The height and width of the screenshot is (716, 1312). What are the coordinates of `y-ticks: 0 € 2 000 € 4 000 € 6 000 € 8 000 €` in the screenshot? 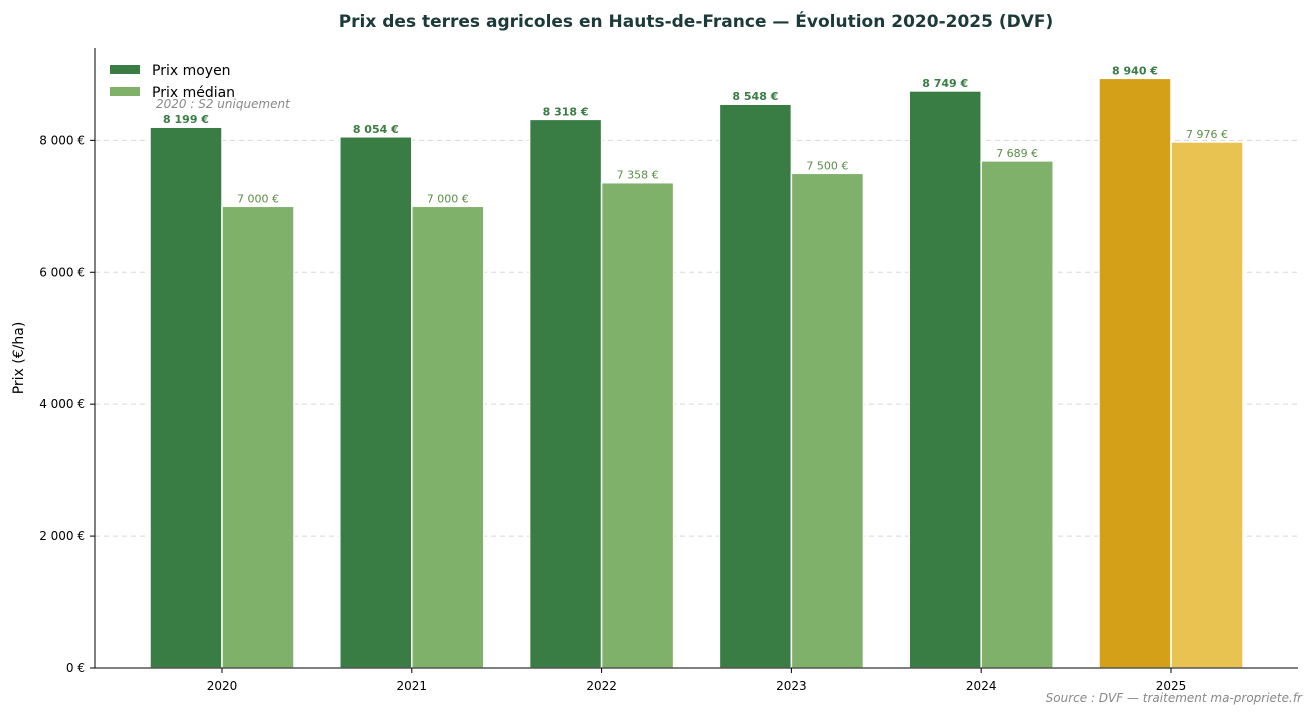 It's located at (67, 404).